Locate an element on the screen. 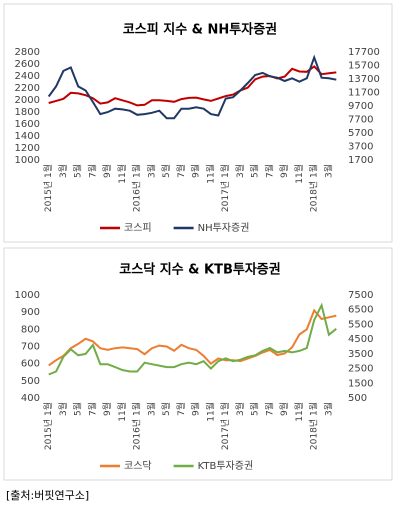 Image resolution: width=400 pixels, height=519 pixels. y-tick-label: 800 is located at coordinates (30, 329).